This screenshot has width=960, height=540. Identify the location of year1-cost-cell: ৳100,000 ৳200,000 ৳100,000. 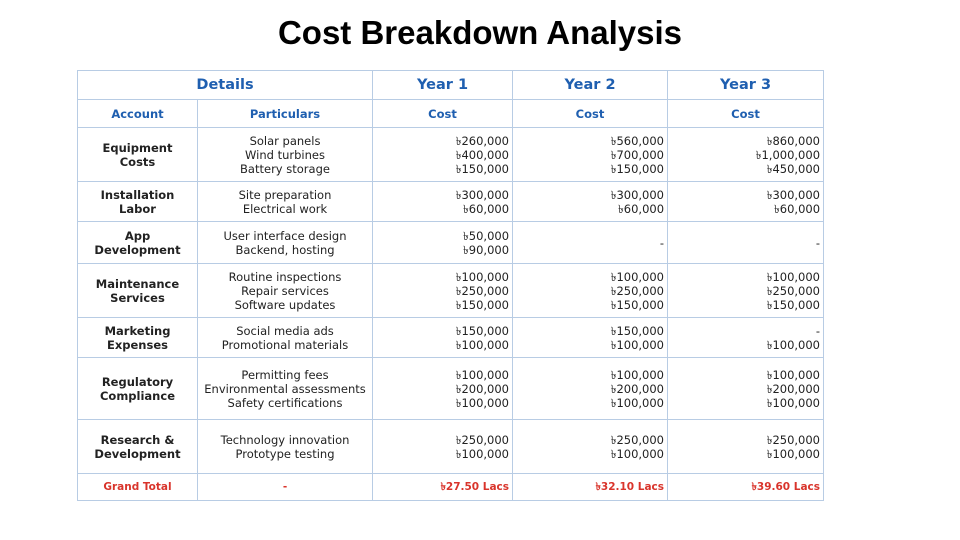
(443, 388).